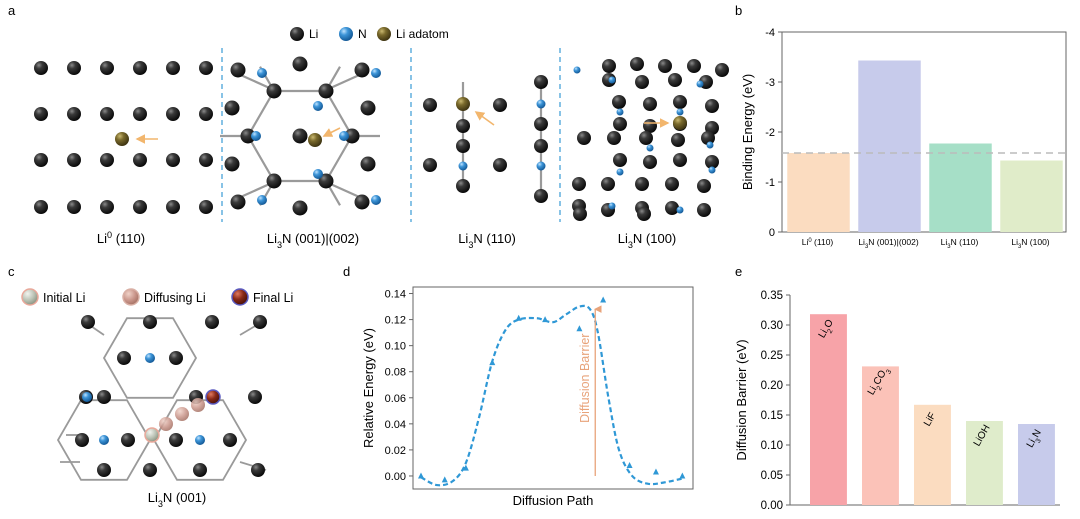 The width and height of the screenshot is (1080, 519). Describe the element at coordinates (422, 34) in the screenshot. I see `legend-label: Li adatom` at that location.